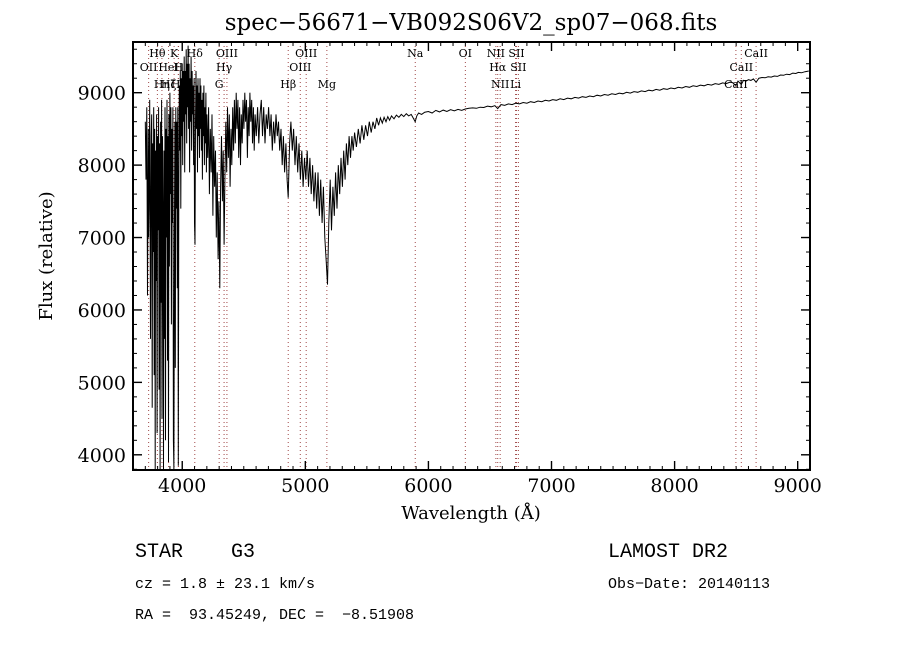 The height and width of the screenshot is (649, 900). What do you see at coordinates (465, 53) in the screenshot?
I see `spectral-line-label: OI` at bounding box center [465, 53].